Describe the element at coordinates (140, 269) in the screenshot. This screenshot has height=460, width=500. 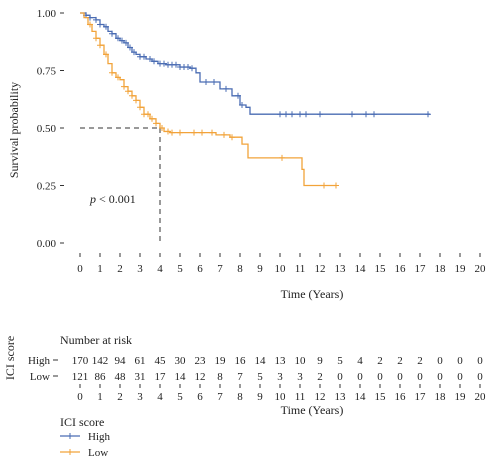
I see `x-tick-label: 3` at that location.